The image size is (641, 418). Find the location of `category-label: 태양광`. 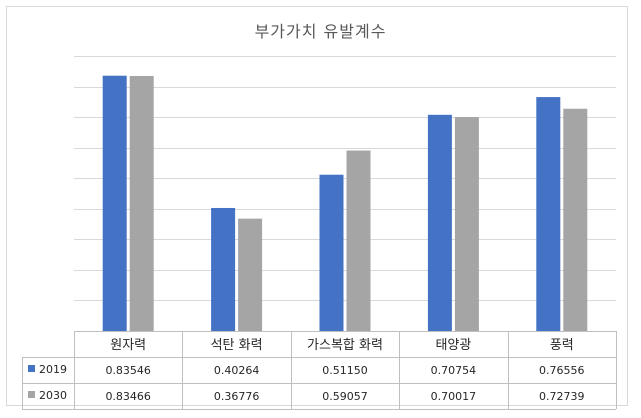

category-label: 태양광 is located at coordinates (453, 345).